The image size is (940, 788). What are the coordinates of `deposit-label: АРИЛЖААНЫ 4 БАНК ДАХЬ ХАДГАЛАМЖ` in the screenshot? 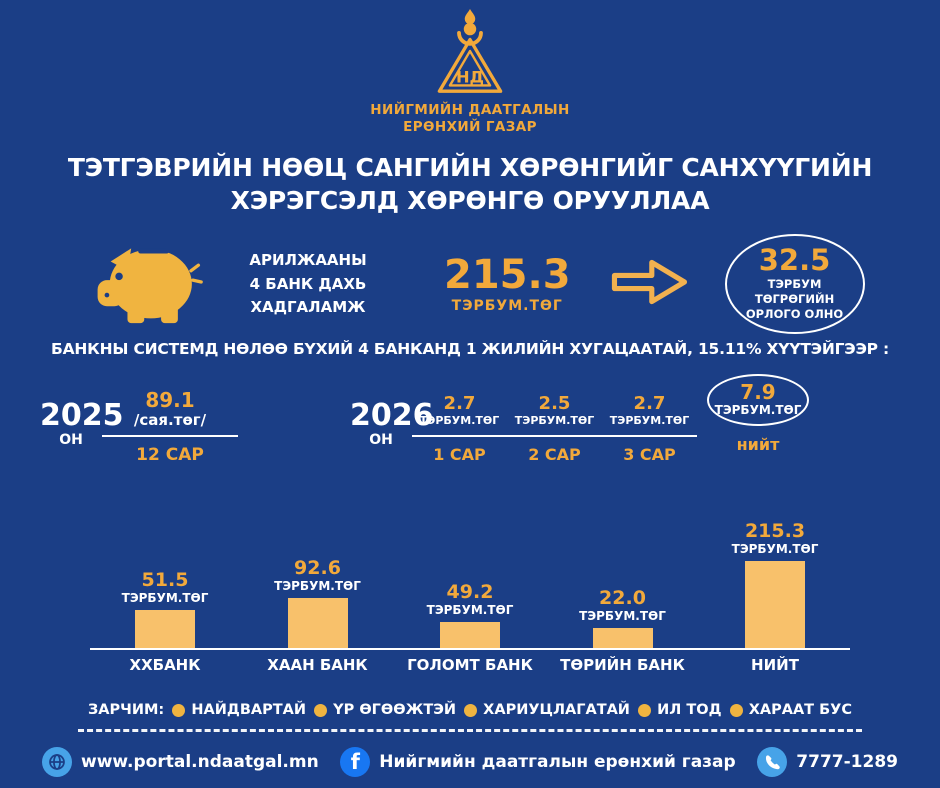 It's located at (308, 284).